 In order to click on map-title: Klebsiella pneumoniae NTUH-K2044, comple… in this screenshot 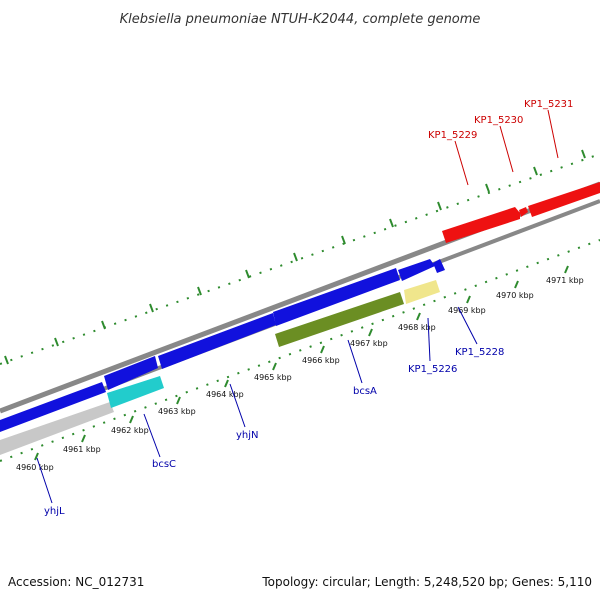, I will do `click(300, 19)`.